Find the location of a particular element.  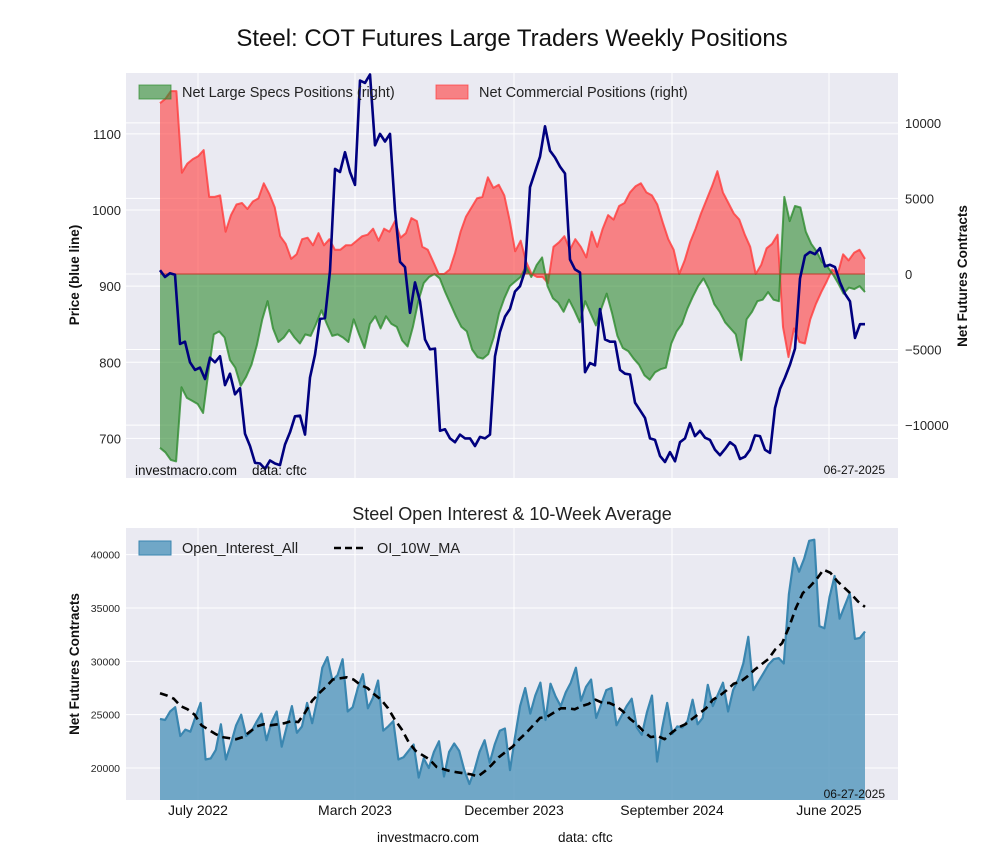

open-interest-tick-label: 35000 is located at coordinates (105, 609).